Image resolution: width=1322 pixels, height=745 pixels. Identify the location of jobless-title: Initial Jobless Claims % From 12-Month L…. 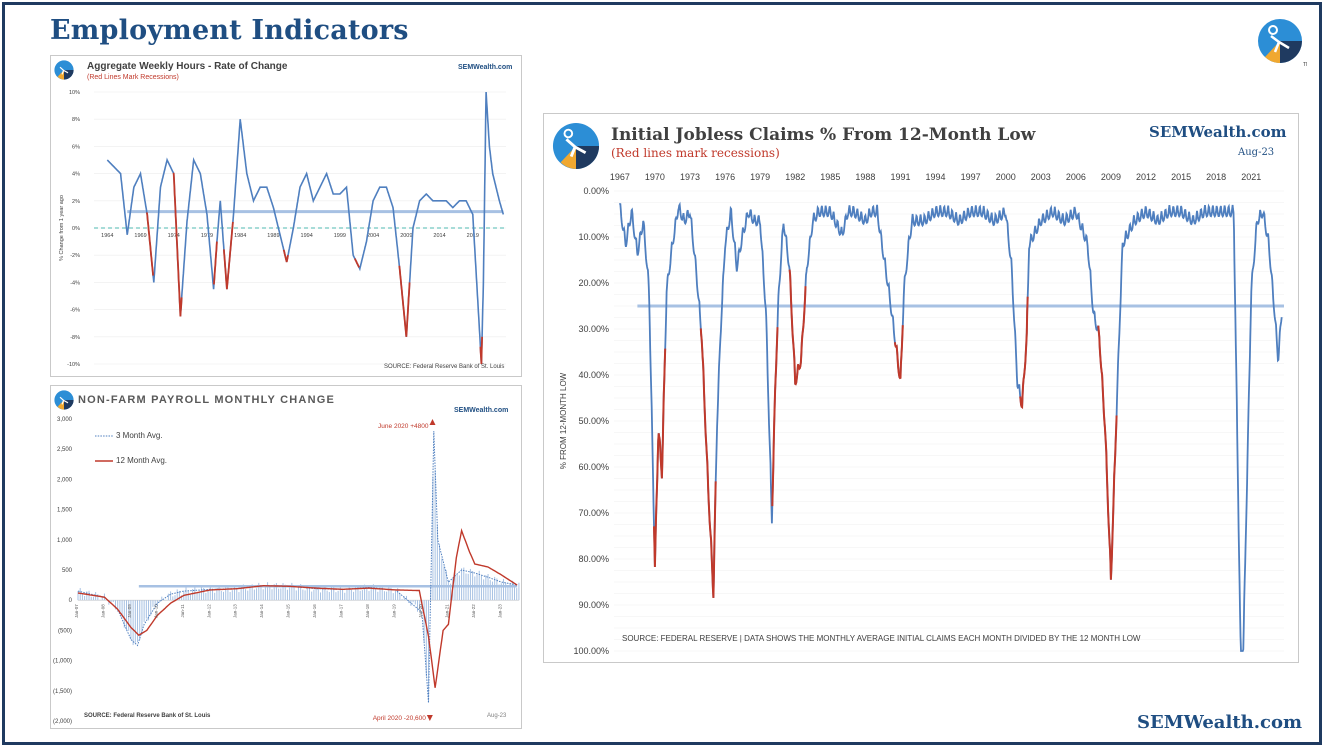
(823, 135).